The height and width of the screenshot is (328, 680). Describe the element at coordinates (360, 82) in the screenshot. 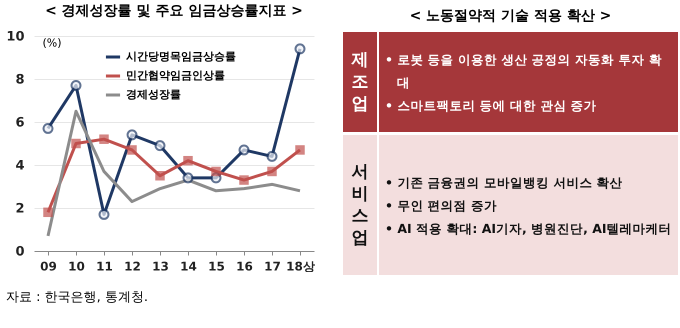

I see `category-label: 제조업` at that location.